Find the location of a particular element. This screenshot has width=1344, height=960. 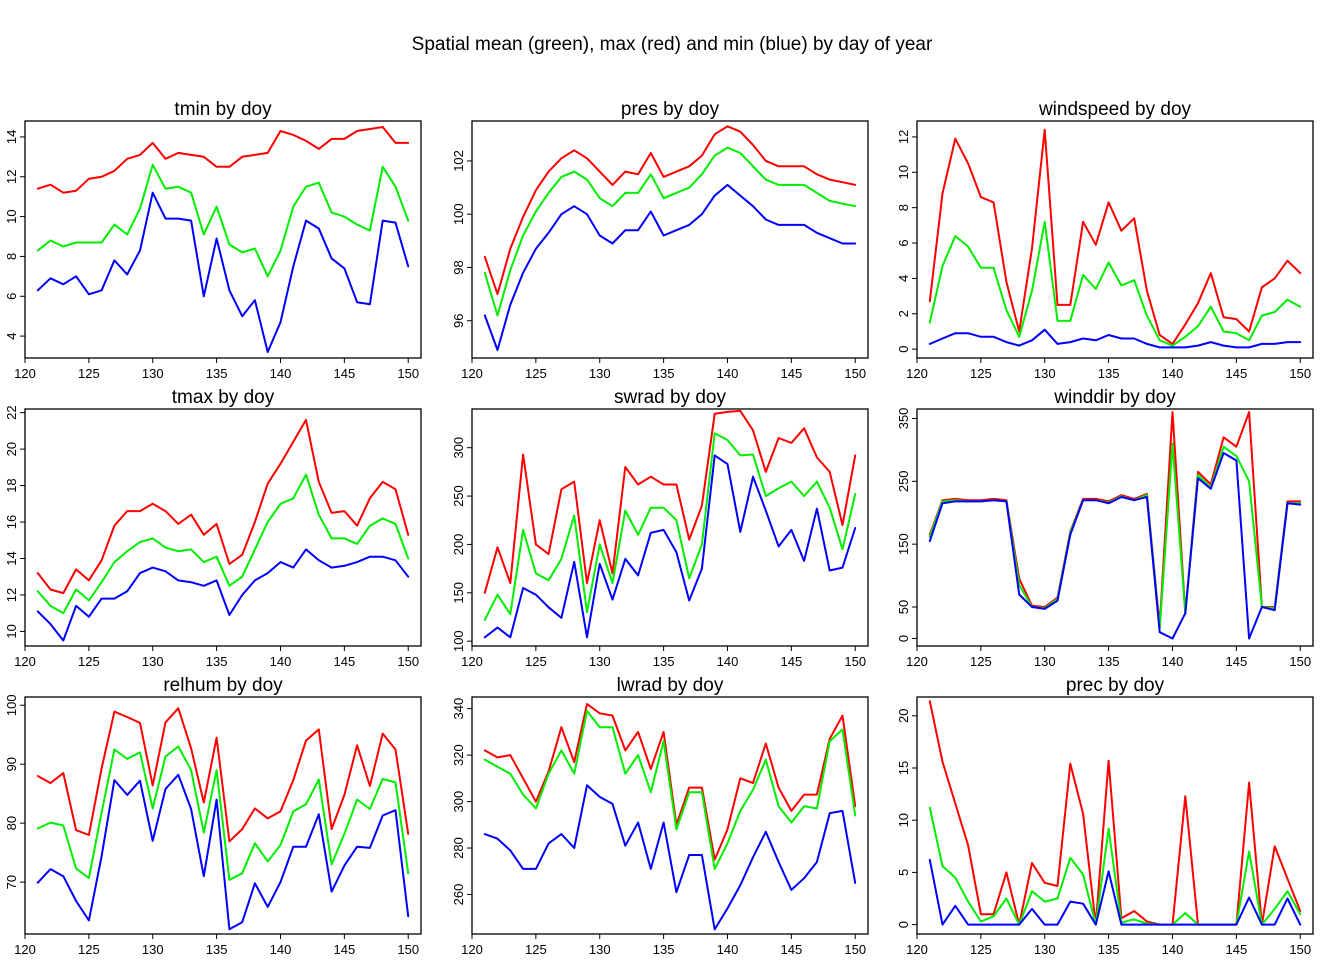

y-tick-label: 80 is located at coordinates (11, 823).